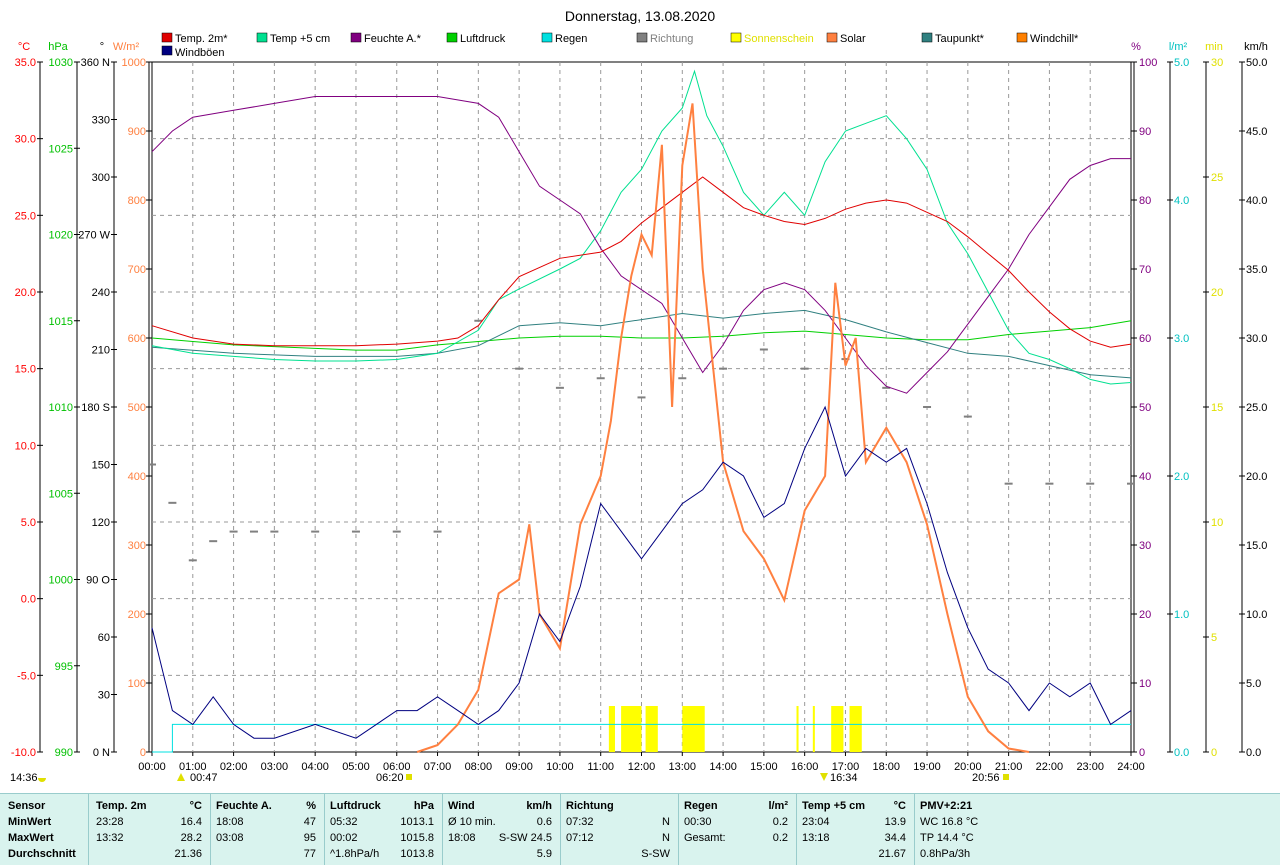  I want to click on legend-label: Luftdruck, so click(483, 39).